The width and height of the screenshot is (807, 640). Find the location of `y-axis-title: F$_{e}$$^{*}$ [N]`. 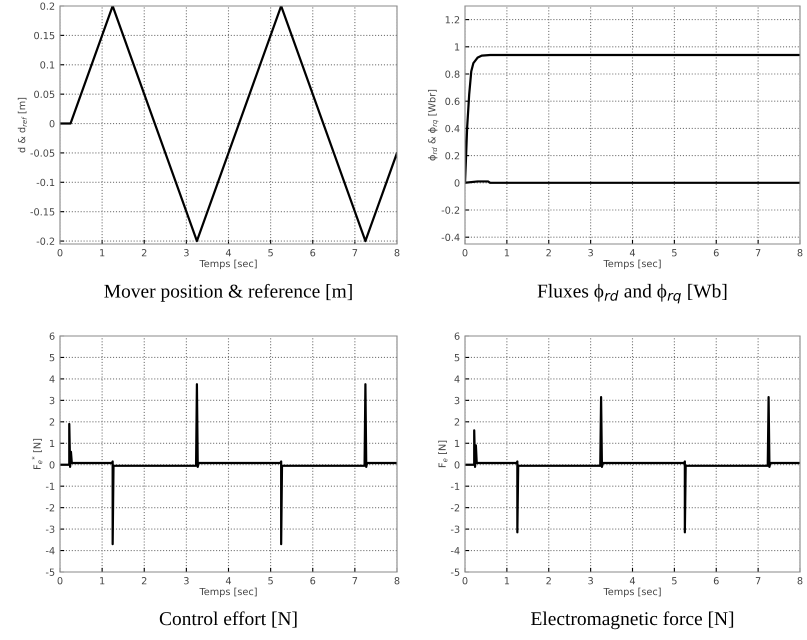

y-axis-title: F$_{e}$$^{*}$ [N] is located at coordinates (37, 453).